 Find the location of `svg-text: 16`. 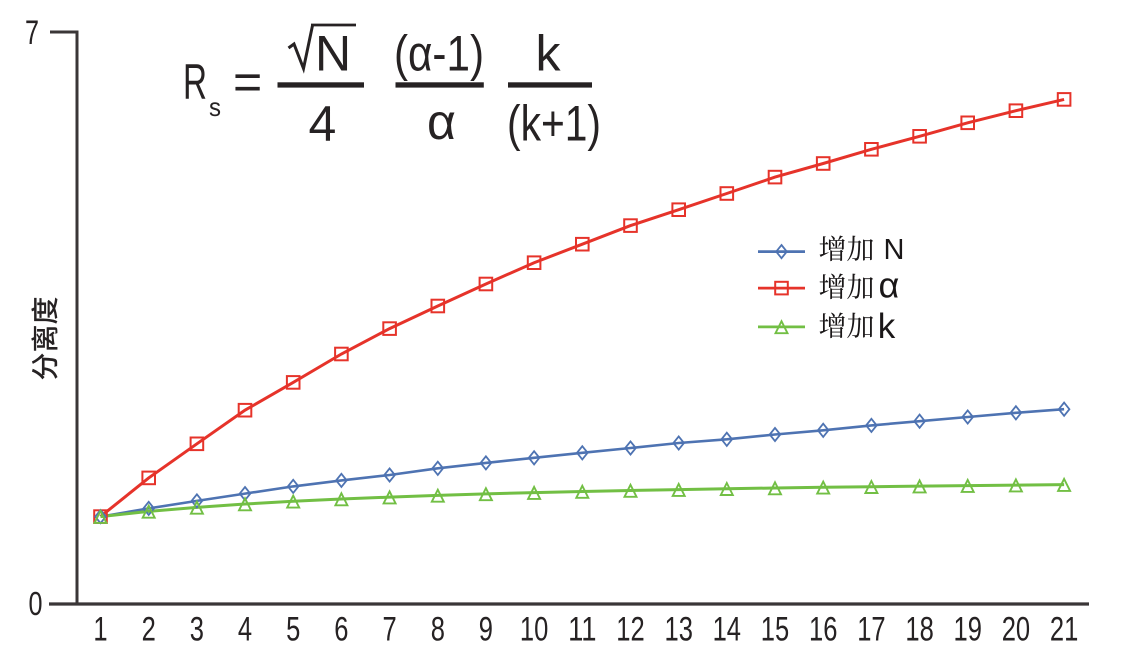

svg-text: 16 is located at coordinates (823, 630).